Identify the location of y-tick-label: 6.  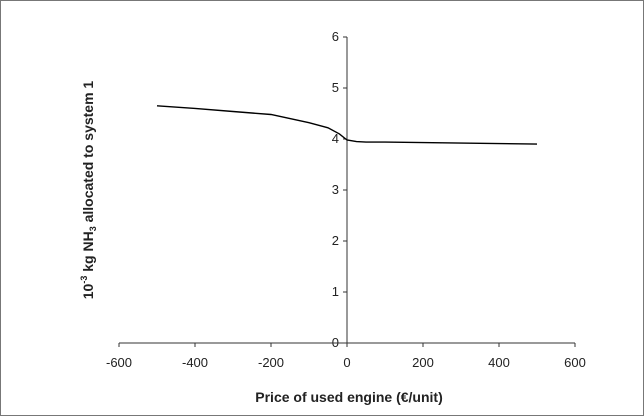
(335, 36).